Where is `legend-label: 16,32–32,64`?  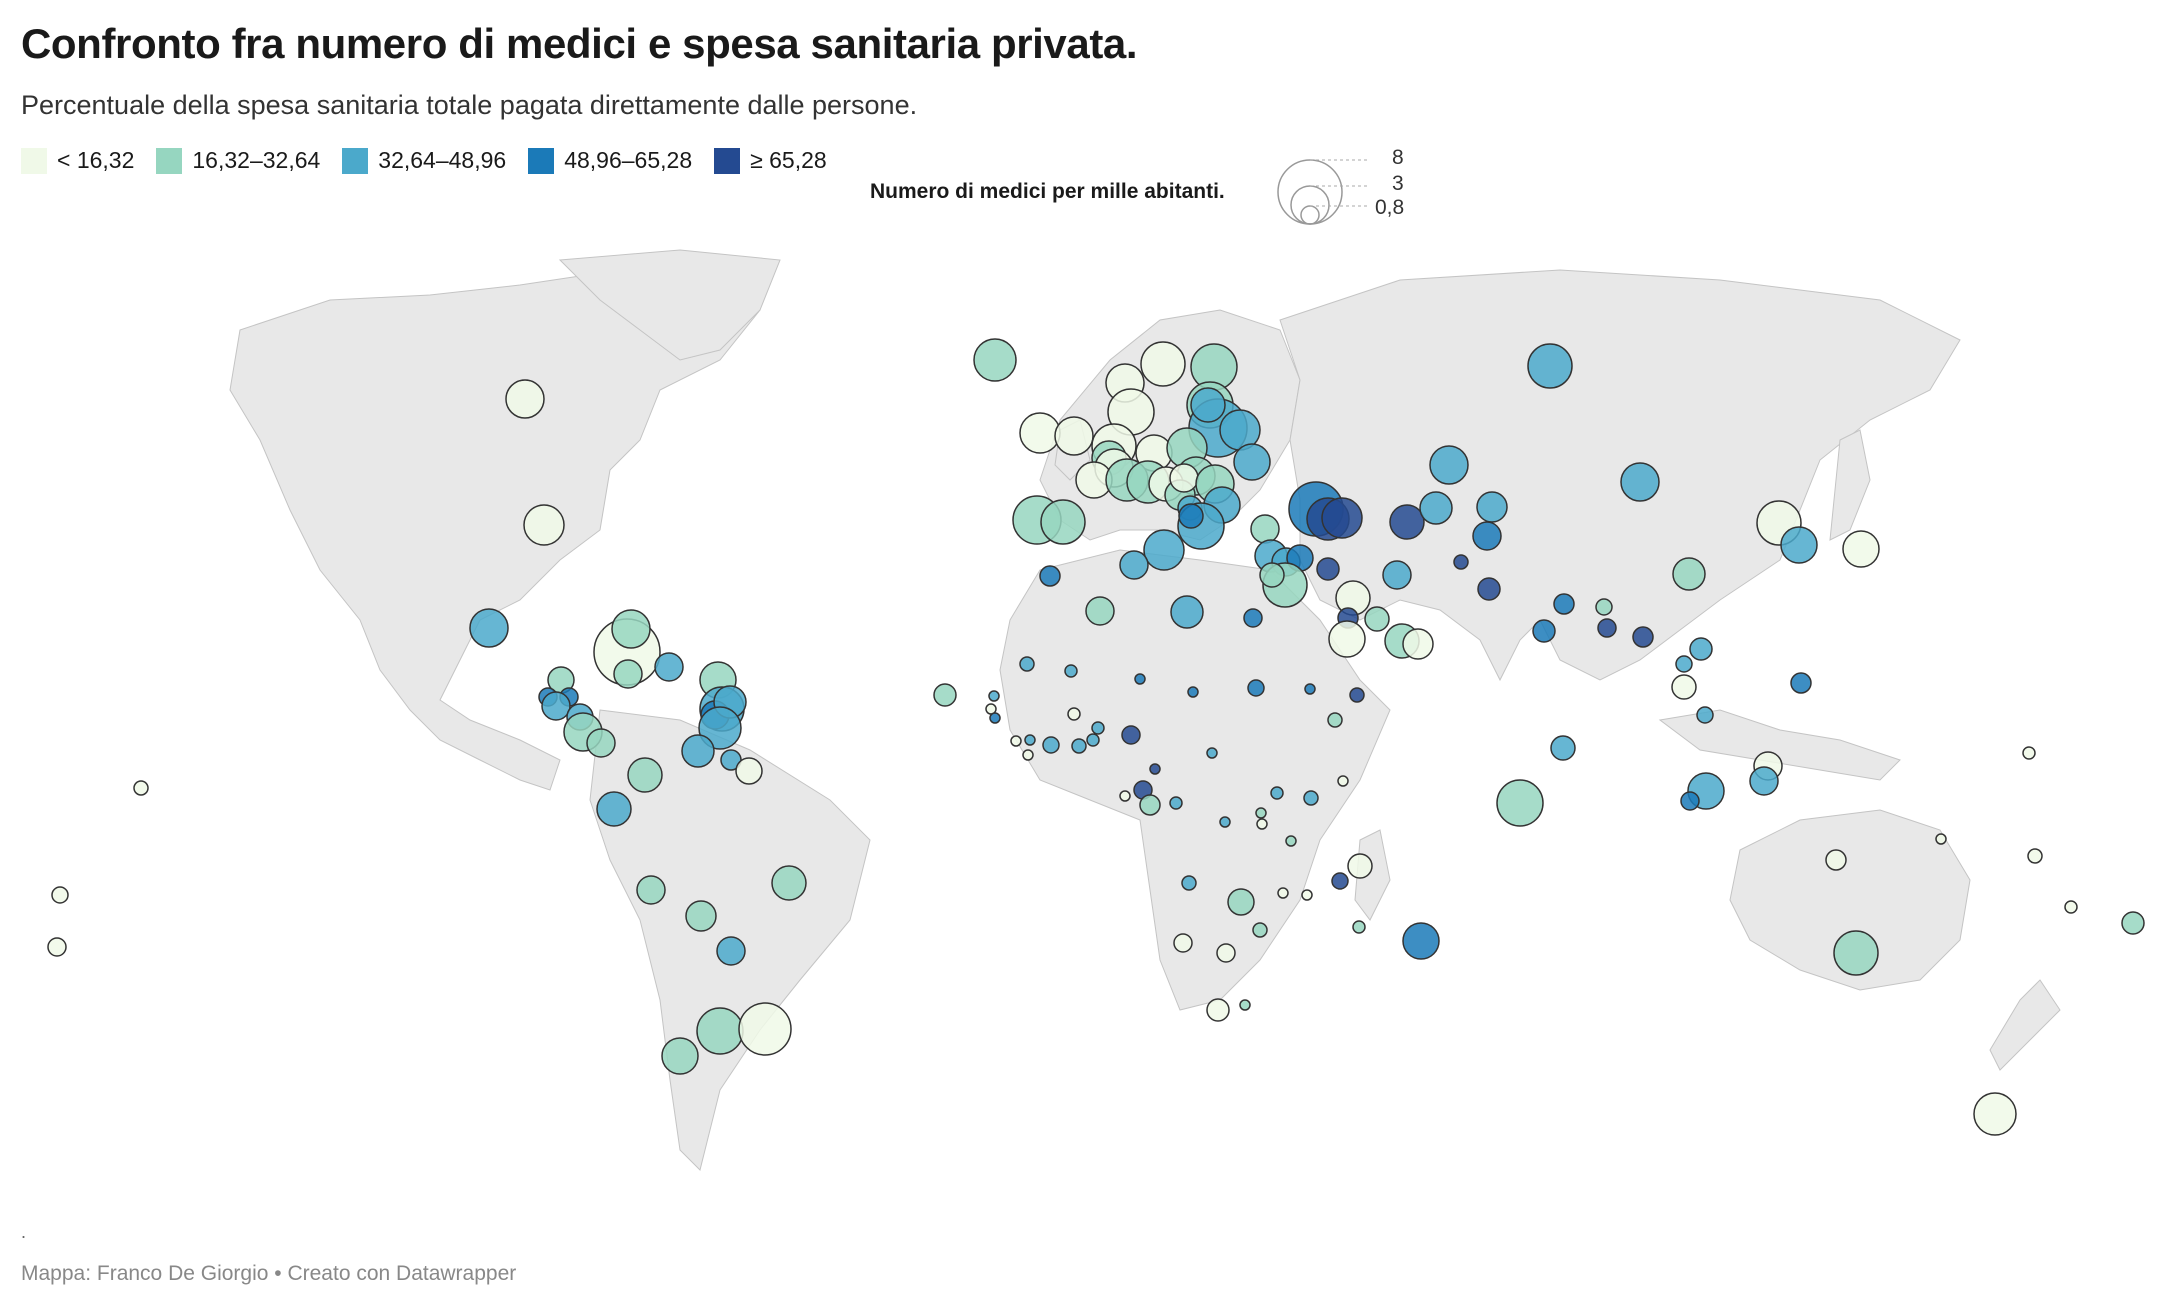 legend-label: 16,32–32,64 is located at coordinates (256, 160).